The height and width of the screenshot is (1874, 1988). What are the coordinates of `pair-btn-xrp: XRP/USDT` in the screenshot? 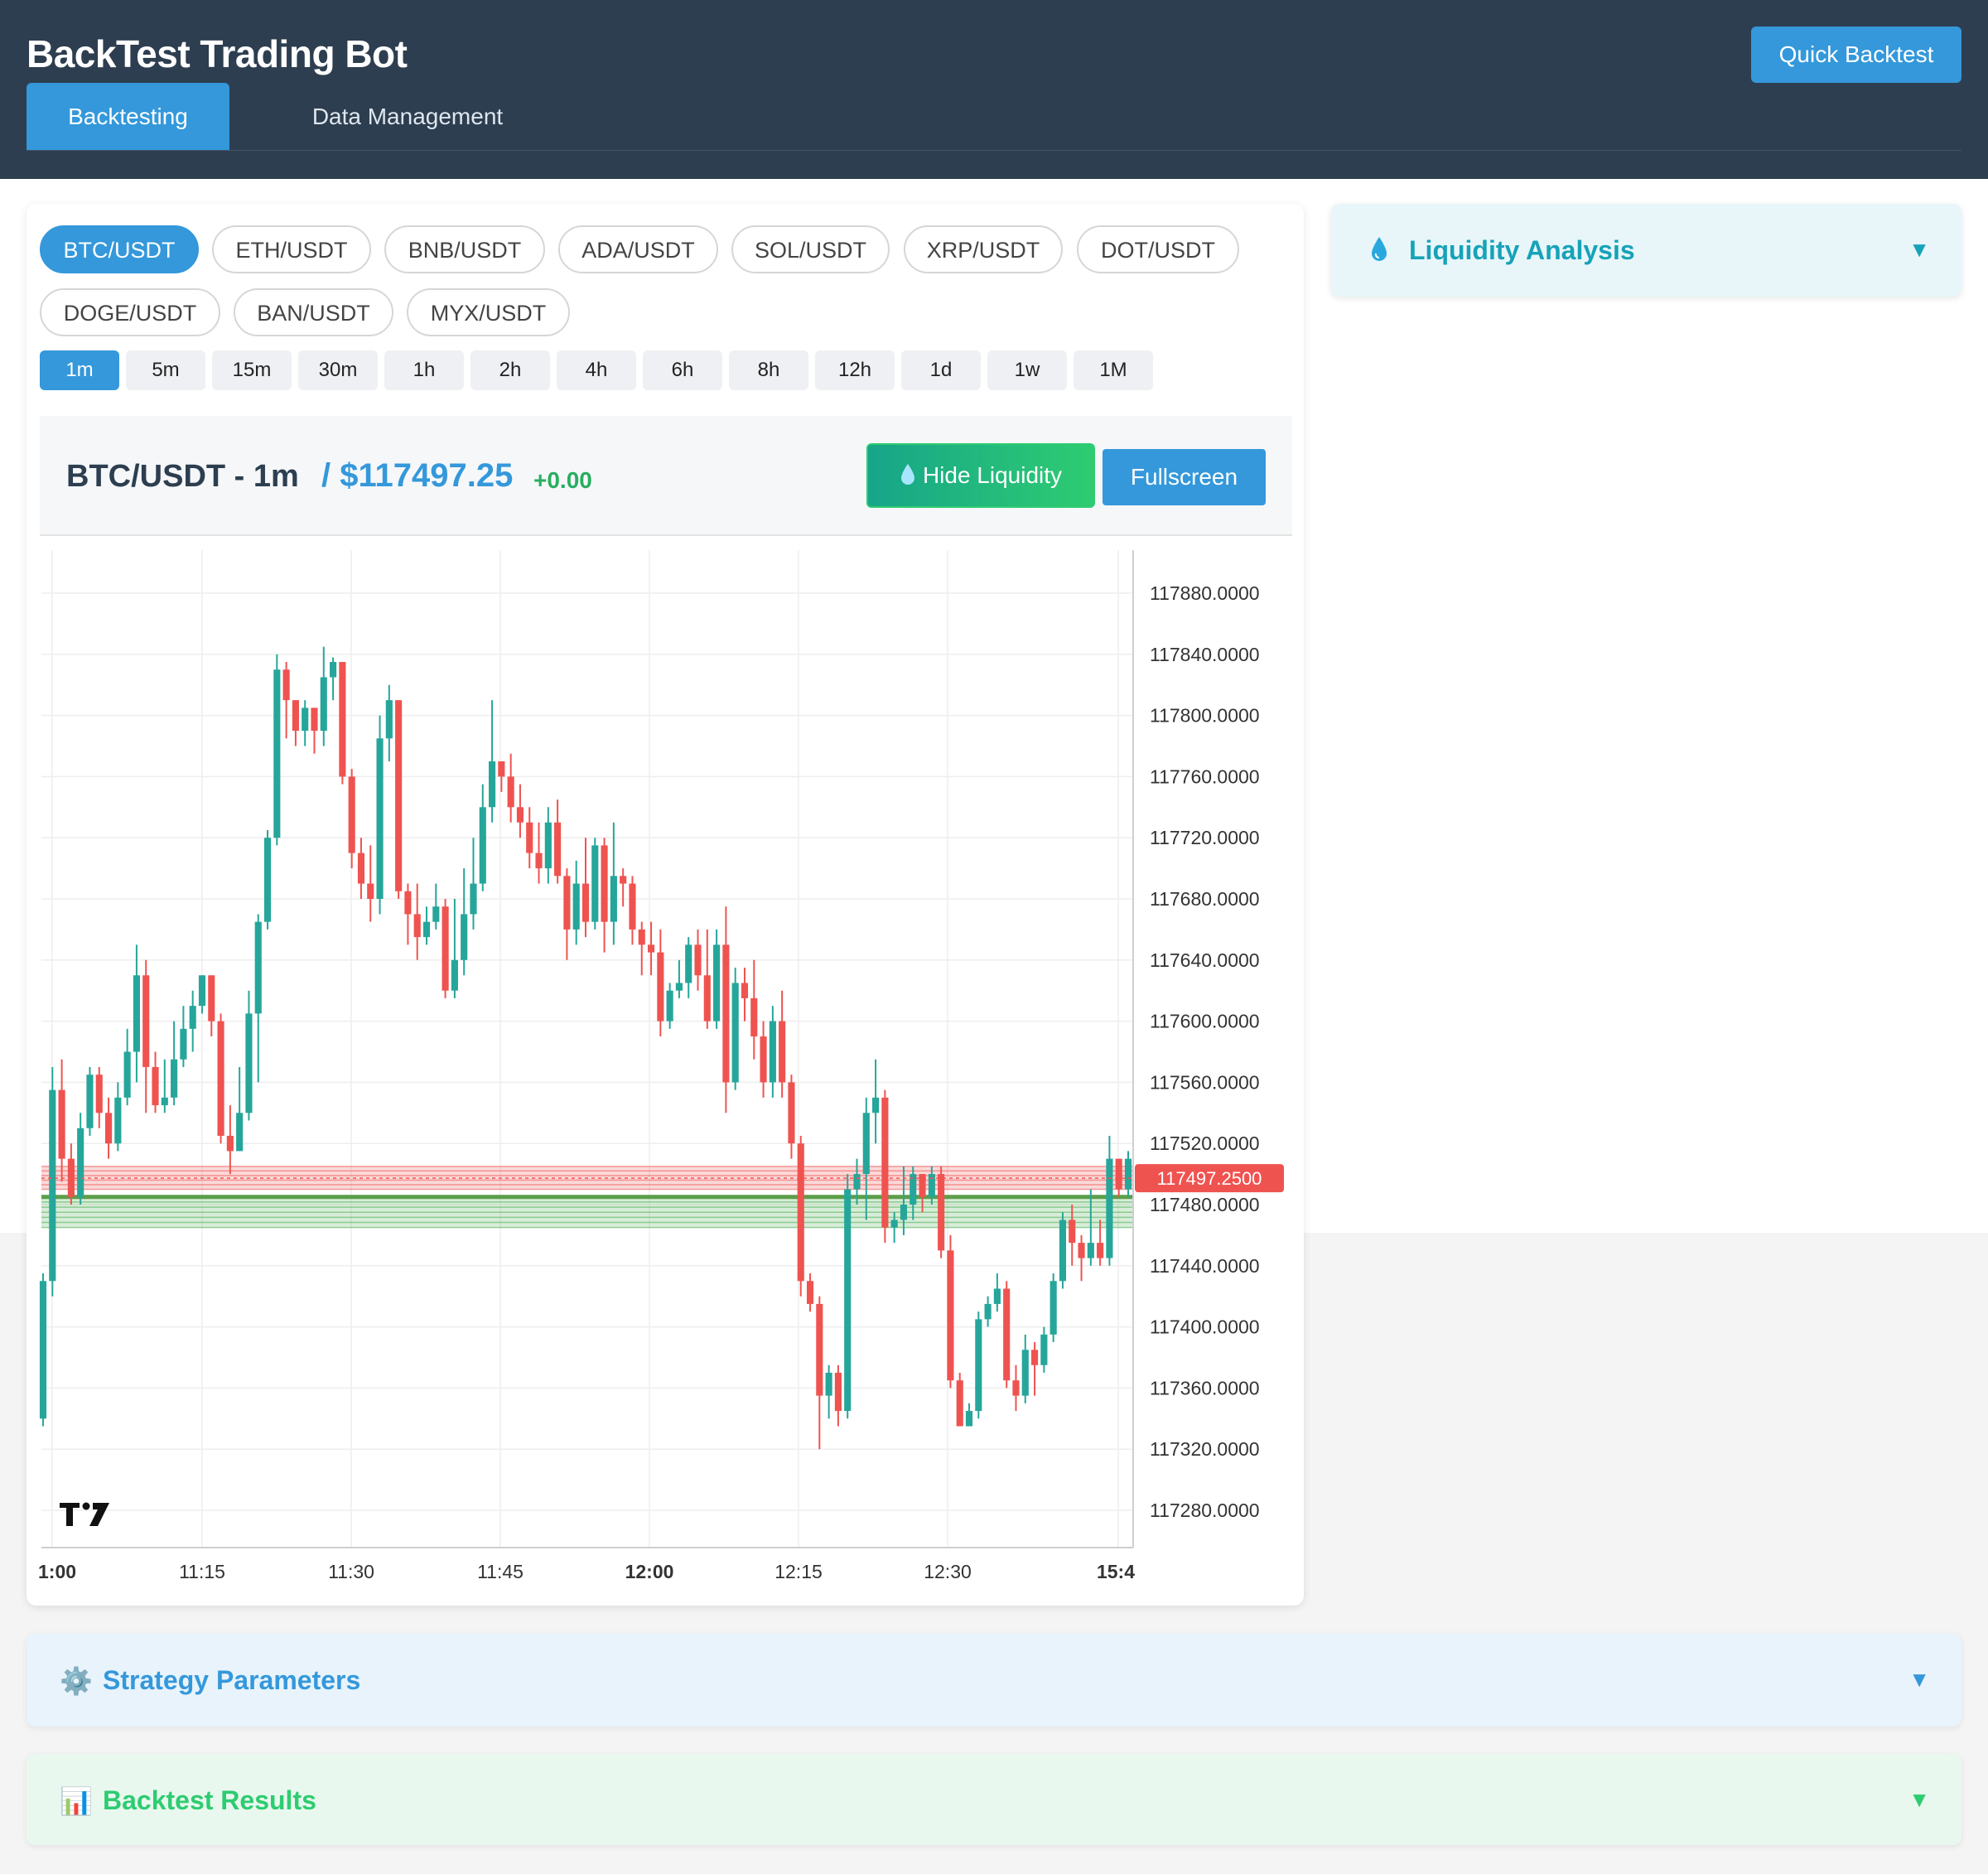 It's located at (983, 249).